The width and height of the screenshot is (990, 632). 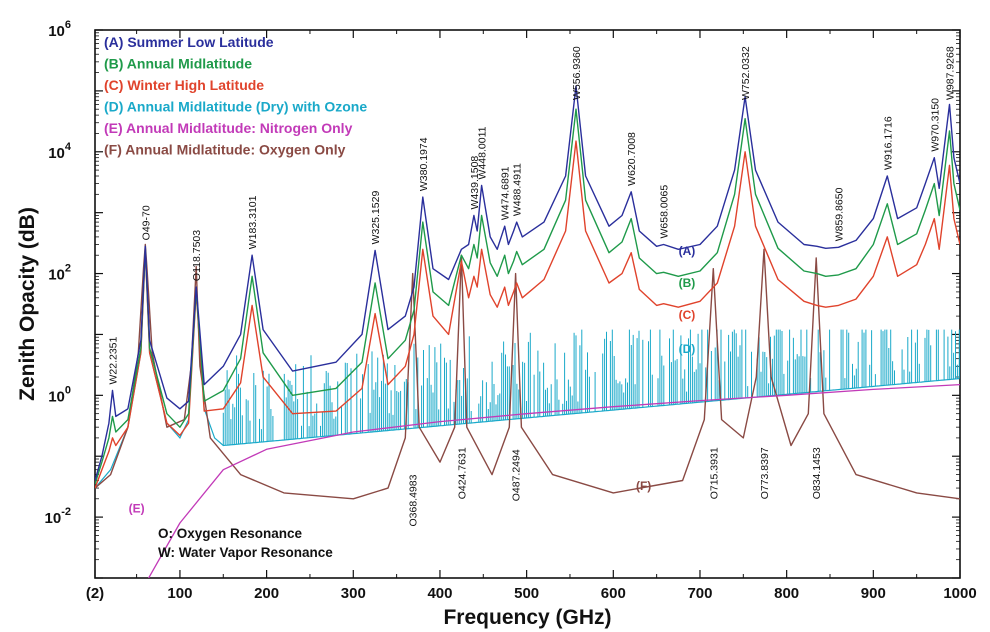 I want to click on peak-label: W488.4911, so click(x=518, y=189).